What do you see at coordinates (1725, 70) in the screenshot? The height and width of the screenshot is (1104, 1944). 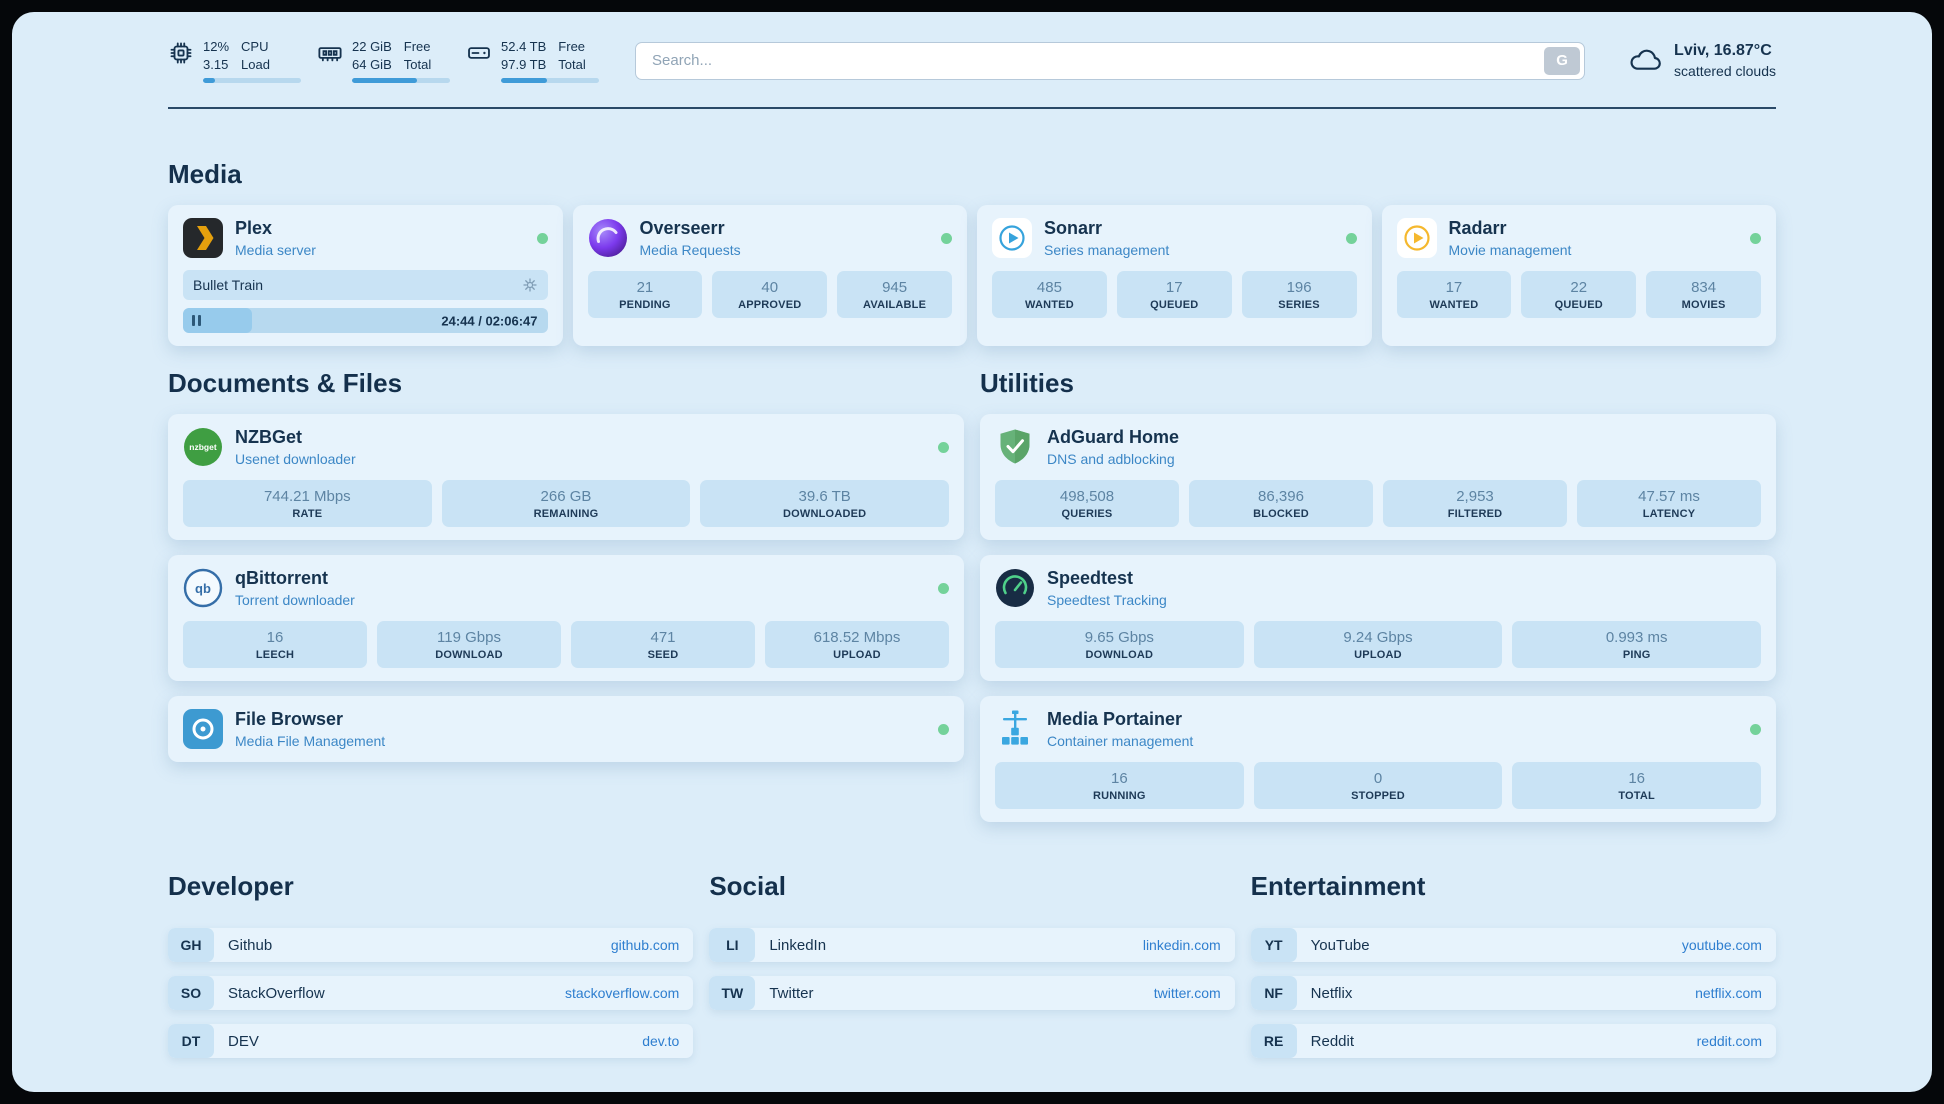 I see `weather-condition: scattered clouds` at bounding box center [1725, 70].